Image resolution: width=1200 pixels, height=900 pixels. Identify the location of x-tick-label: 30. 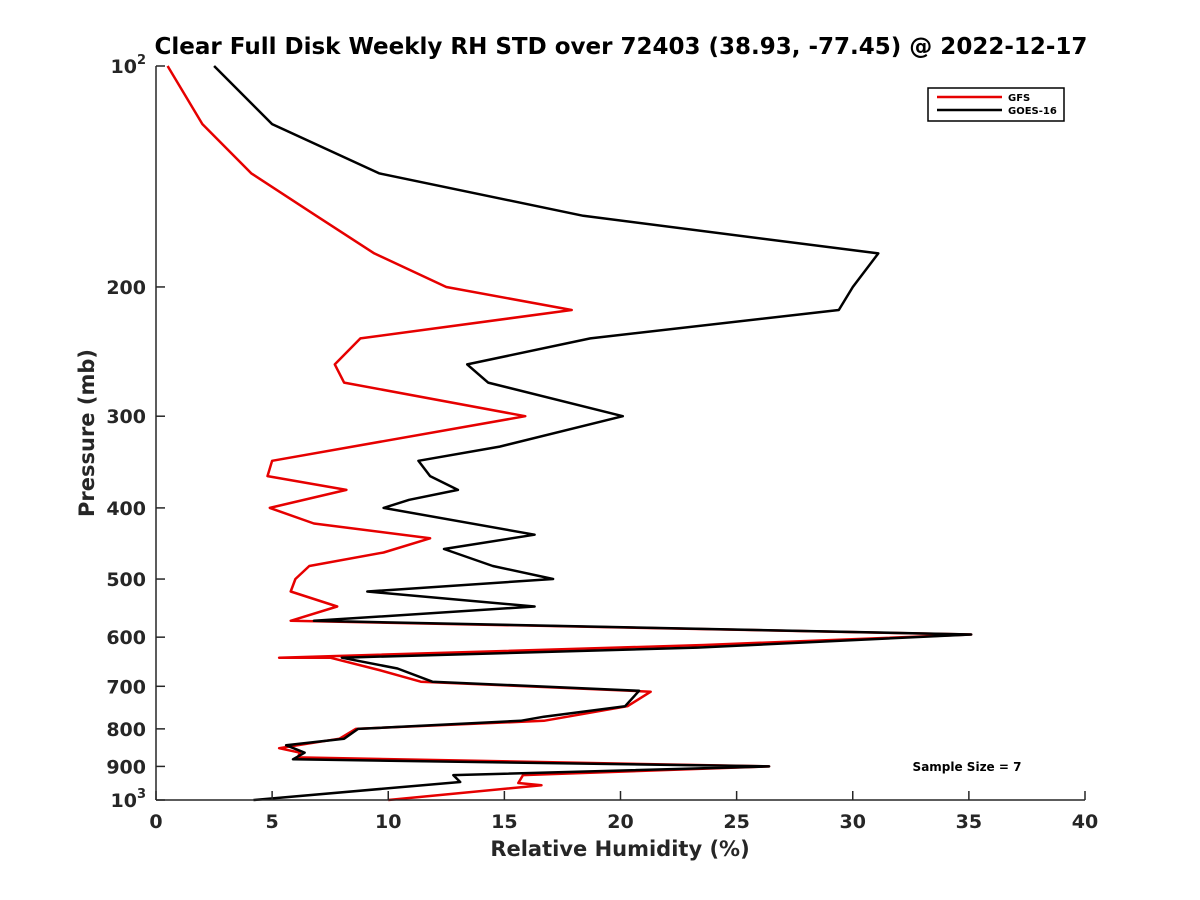
(853, 822).